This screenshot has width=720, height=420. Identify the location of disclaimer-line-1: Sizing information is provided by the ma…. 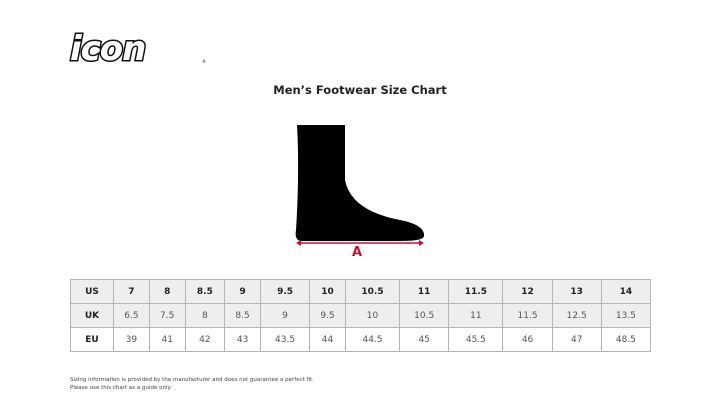
(192, 380).